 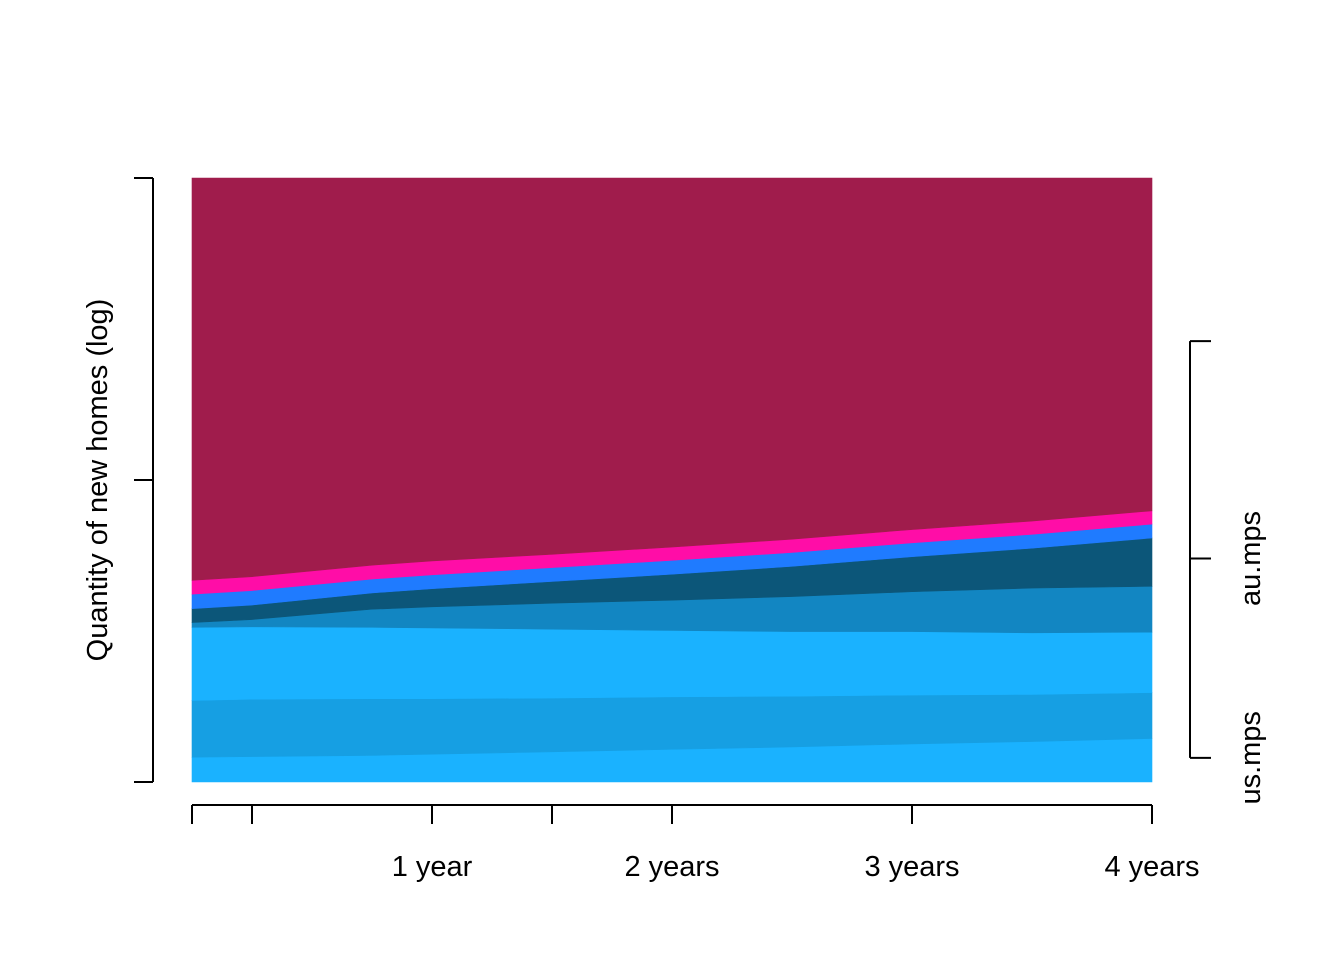 I want to click on y-axis, so click(x=144, y=480).